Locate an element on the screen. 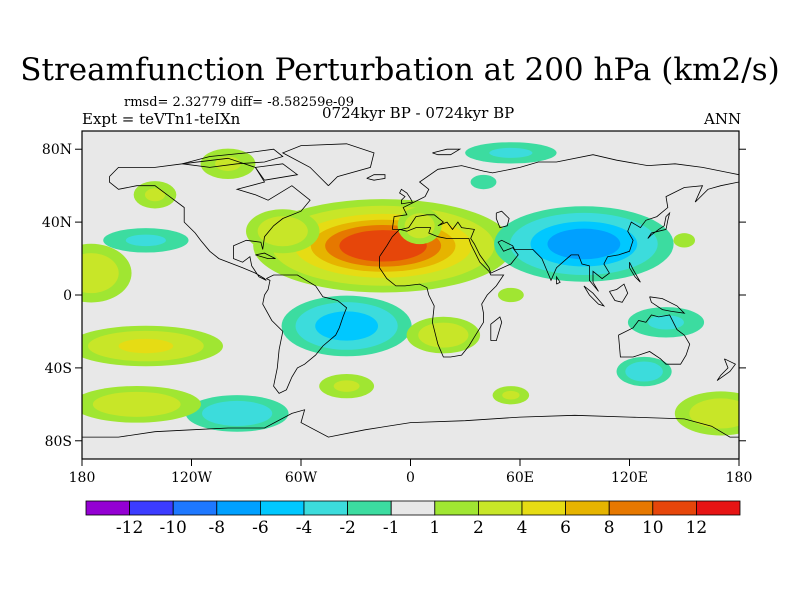 This screenshot has width=800, height=600. feature-low-south-america is located at coordinates (346, 326).